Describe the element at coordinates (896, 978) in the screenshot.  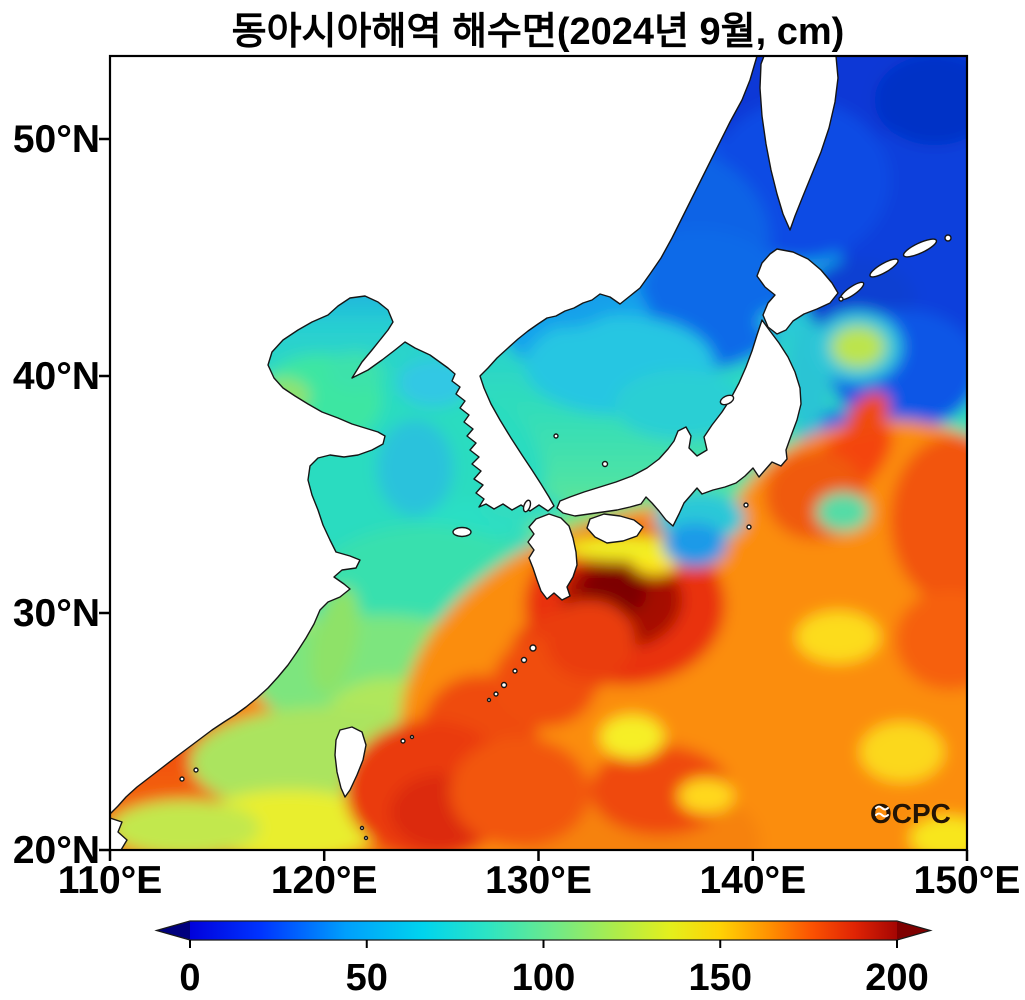
I see `colorbar-label-200: 200` at that location.